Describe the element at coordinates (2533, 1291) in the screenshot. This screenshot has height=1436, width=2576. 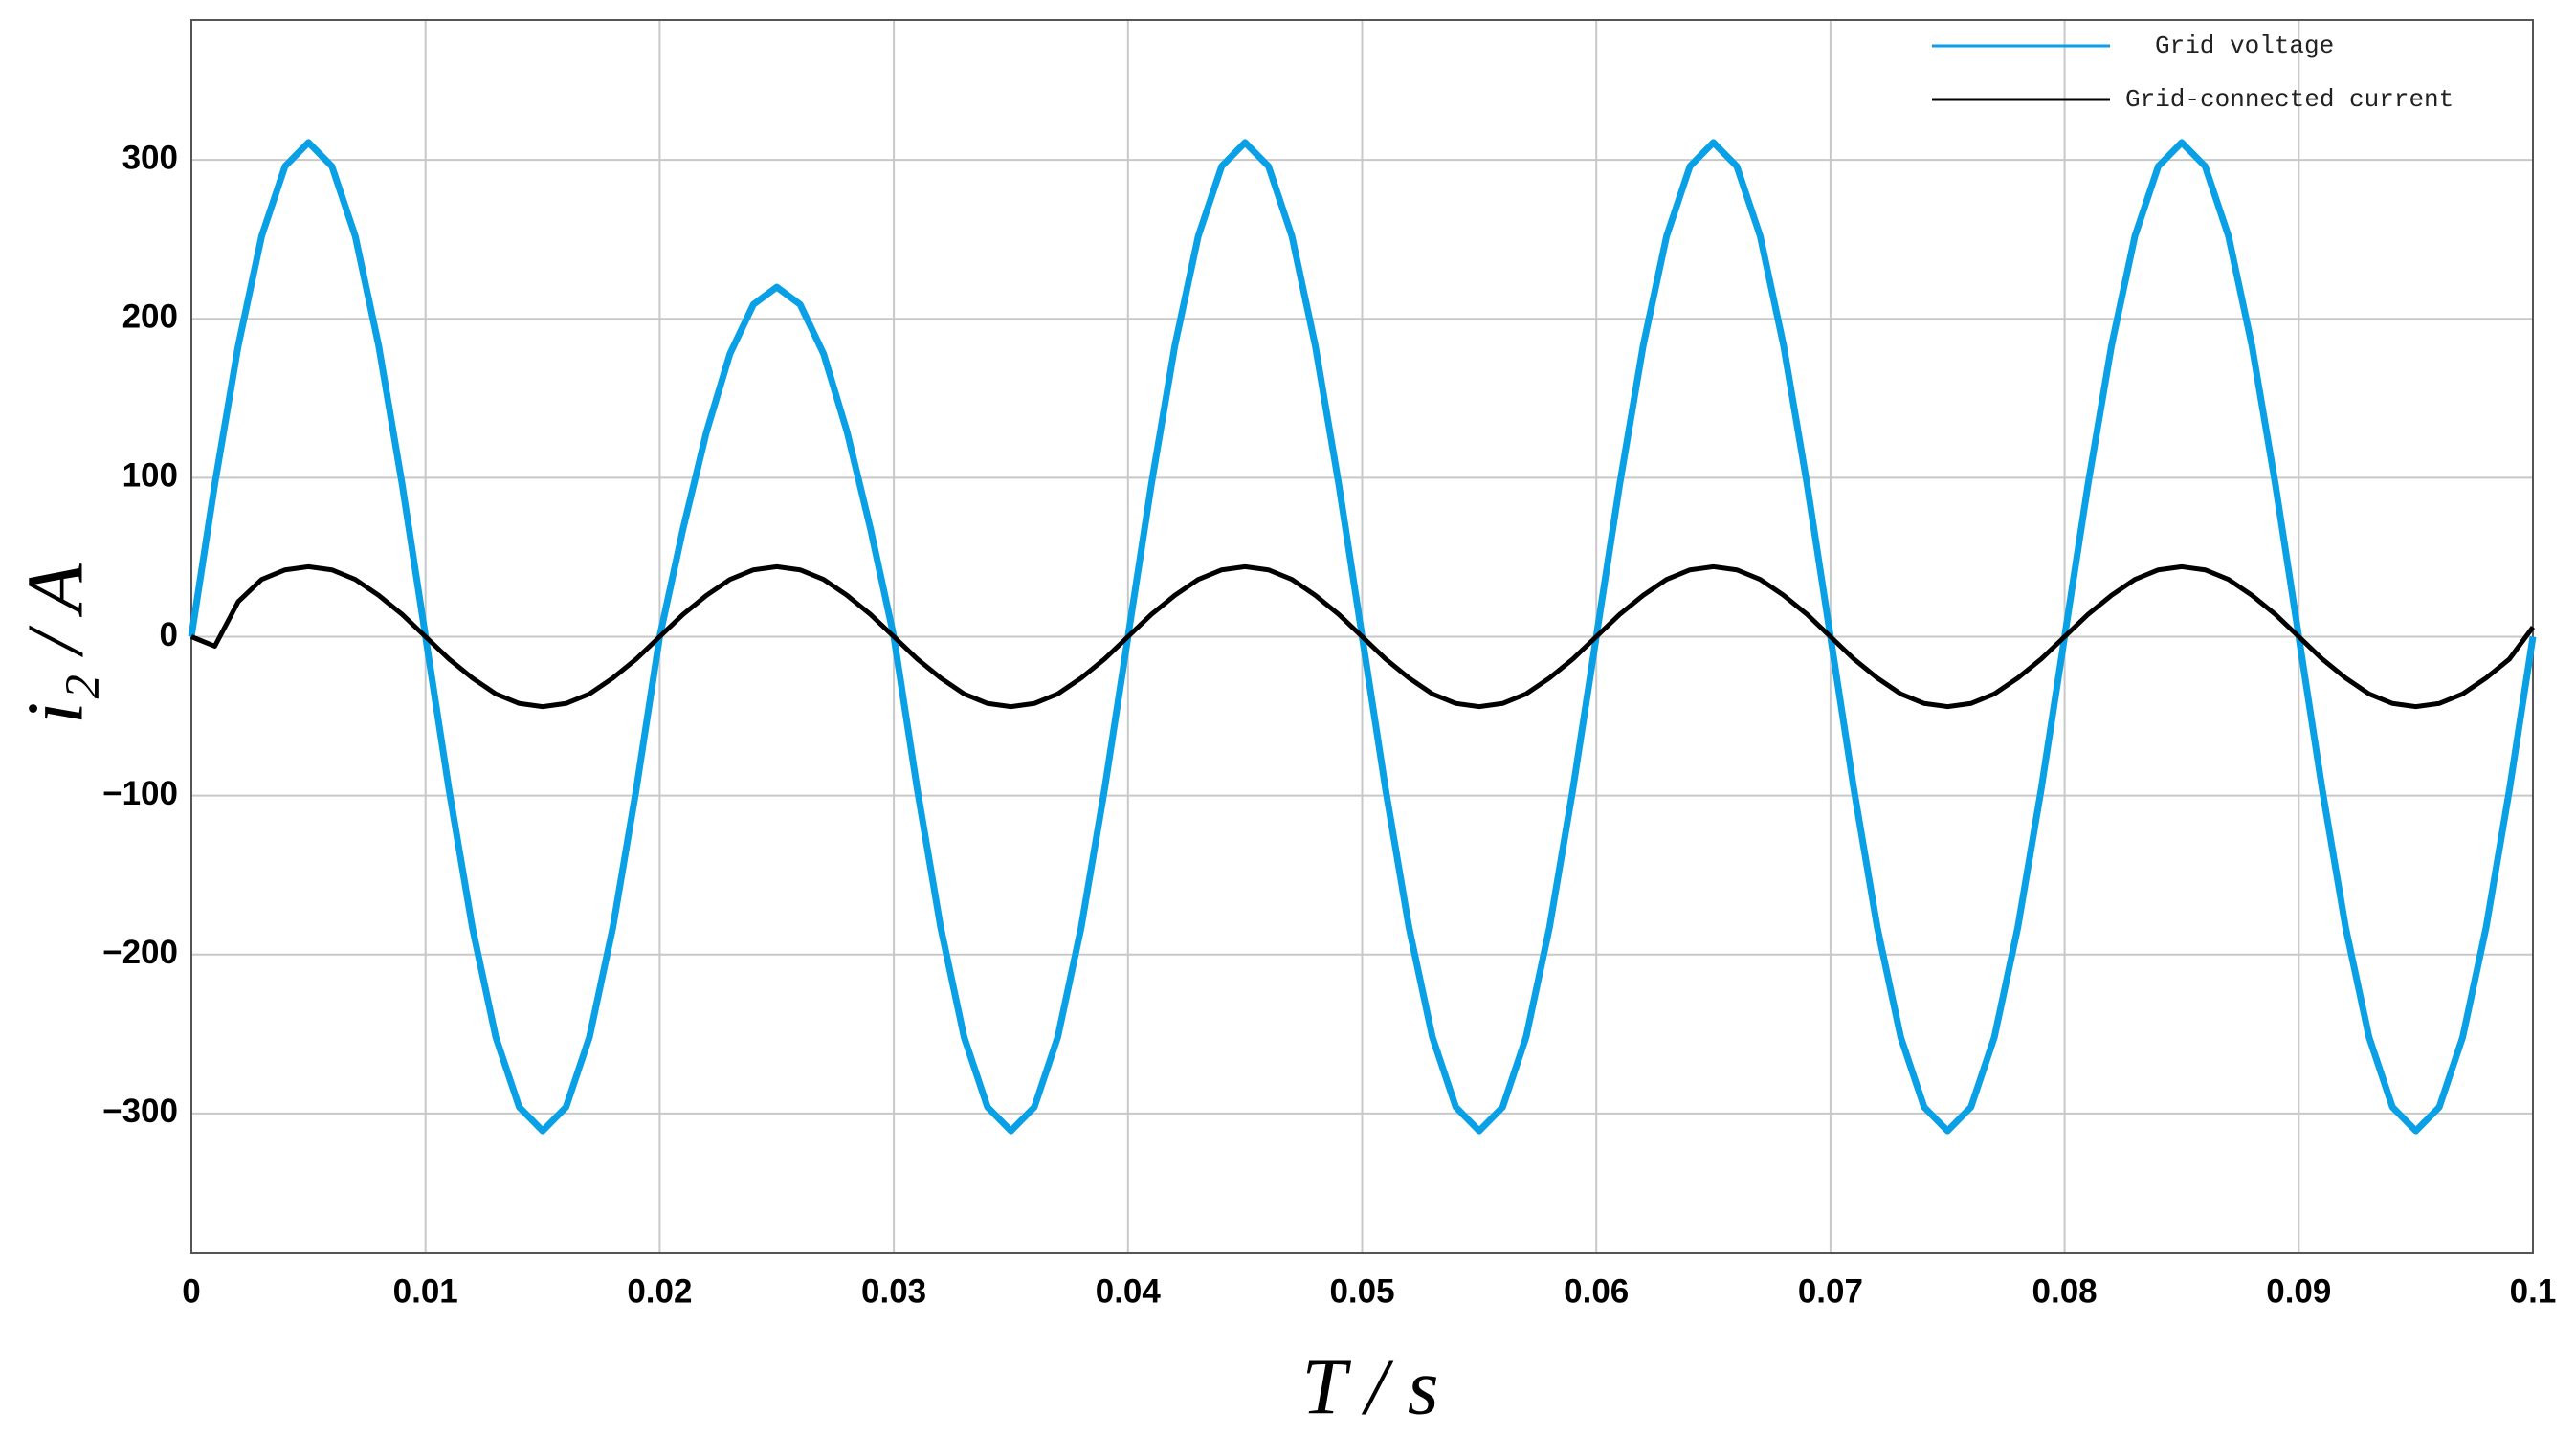
I see `x-tick-label: 0.1` at that location.